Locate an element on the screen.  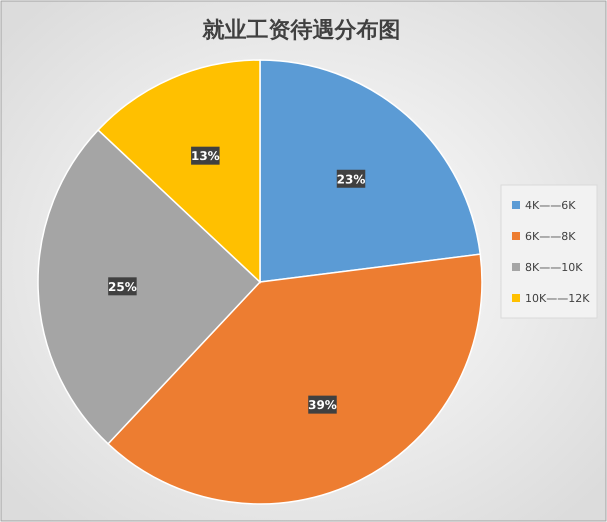
data-label: 23% is located at coordinates (351, 179).